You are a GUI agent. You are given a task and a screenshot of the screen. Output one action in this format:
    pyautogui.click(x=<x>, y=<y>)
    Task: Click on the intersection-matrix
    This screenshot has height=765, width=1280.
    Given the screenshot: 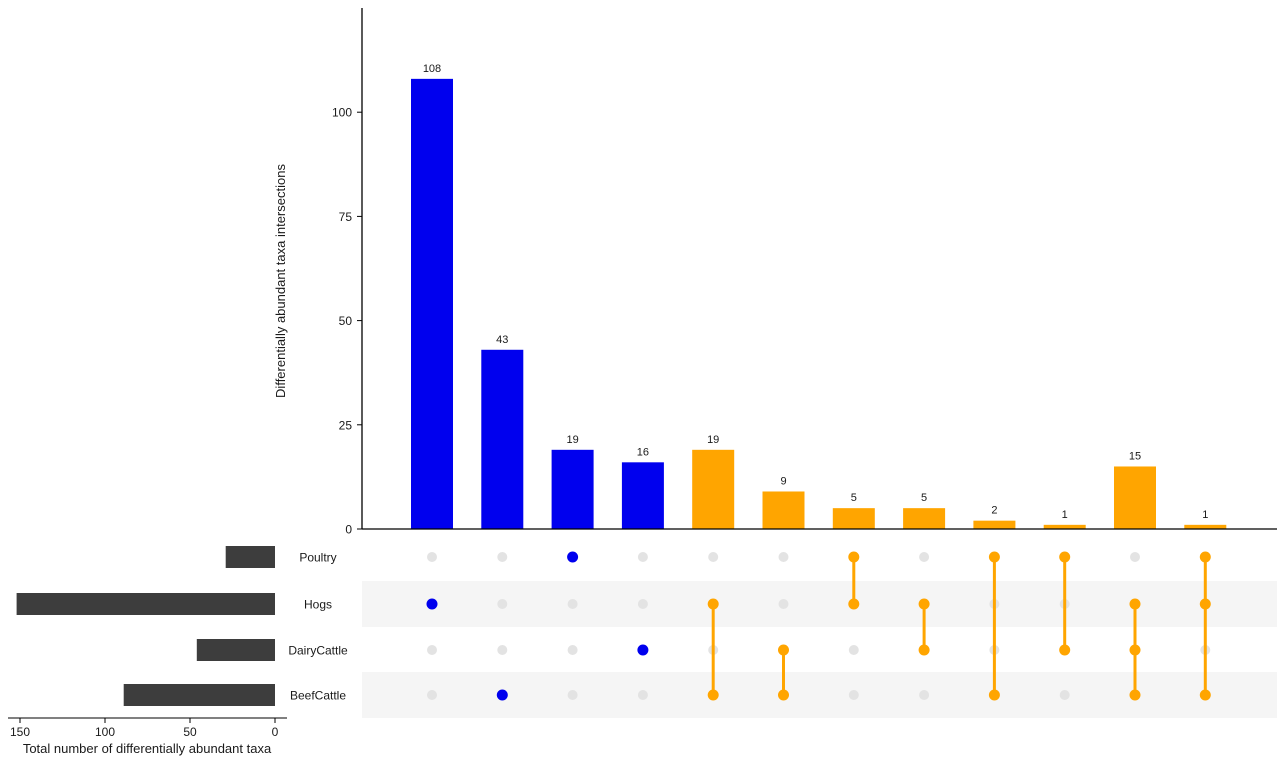 What is the action you would take?
    pyautogui.click(x=818, y=626)
    